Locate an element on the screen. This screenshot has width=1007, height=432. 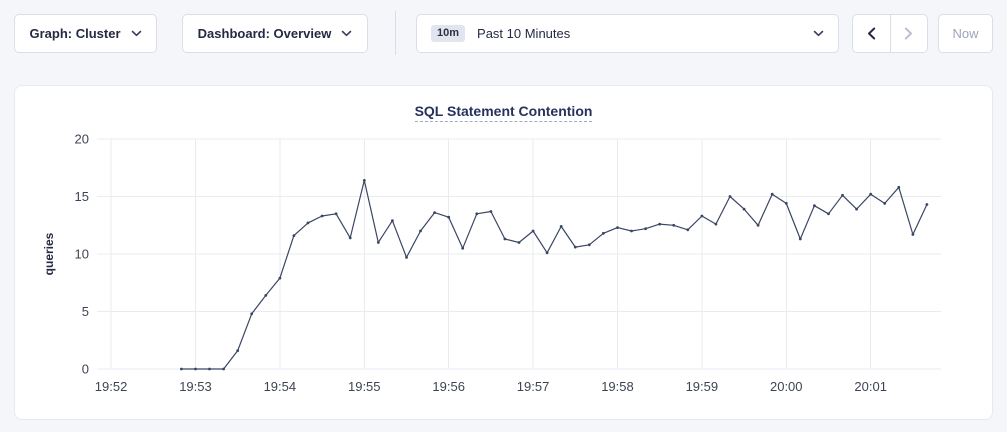
graph-selector-label: Graph: Cluster is located at coordinates (75, 33).